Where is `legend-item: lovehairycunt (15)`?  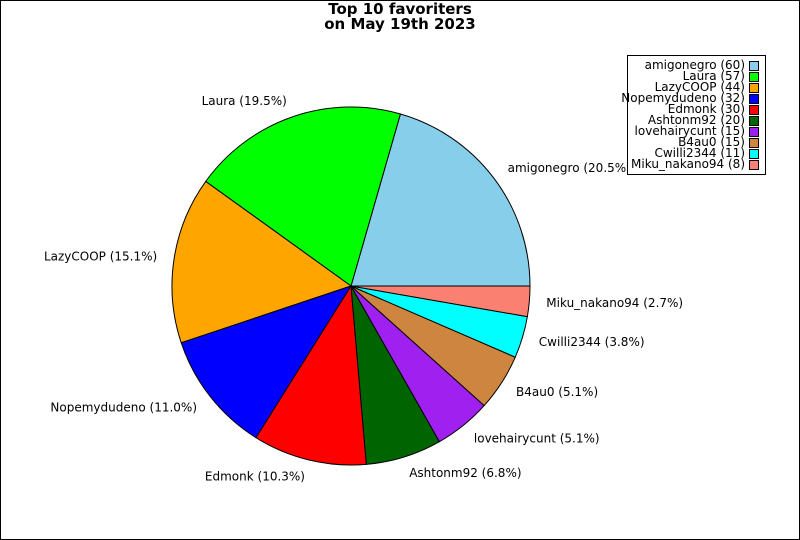 legend-item: lovehairycunt (15) is located at coordinates (696, 131).